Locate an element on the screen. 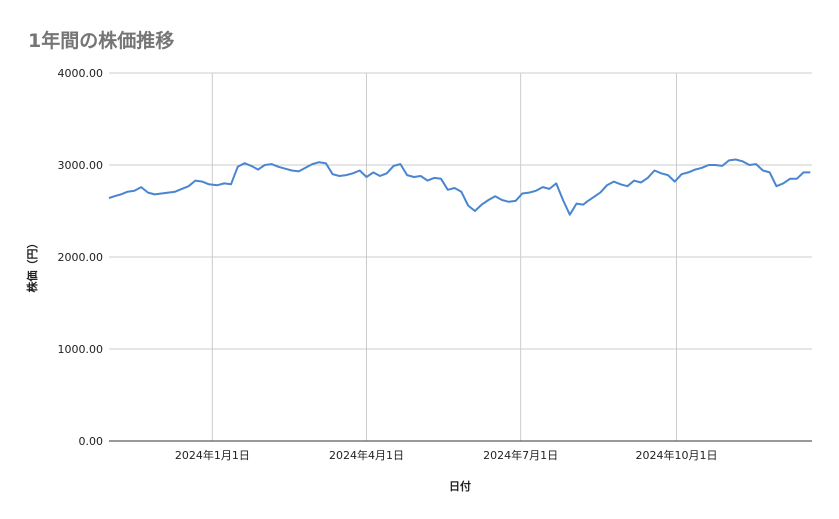 This screenshot has width=839, height=519. x-tick-label: 2024年4月1日 is located at coordinates (366, 455).